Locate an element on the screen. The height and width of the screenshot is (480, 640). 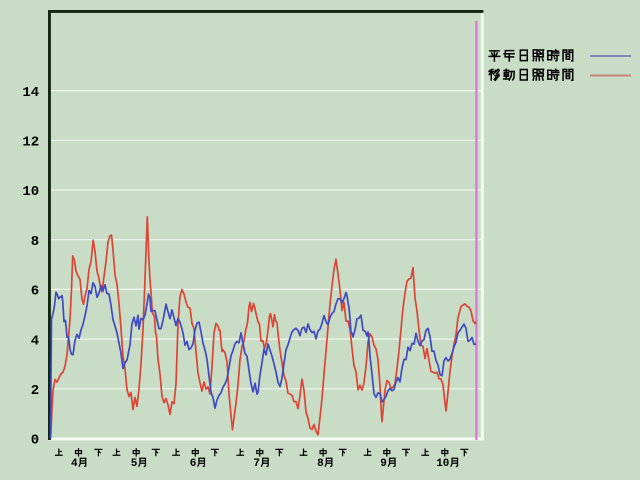
svg-text: 2 is located at coordinates (35, 391).